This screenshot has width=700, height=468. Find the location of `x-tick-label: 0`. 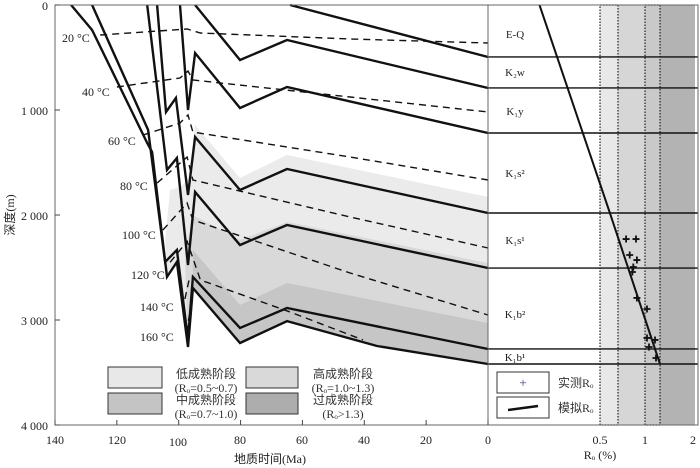

x-tick-label: 0 is located at coordinates (488, 440).